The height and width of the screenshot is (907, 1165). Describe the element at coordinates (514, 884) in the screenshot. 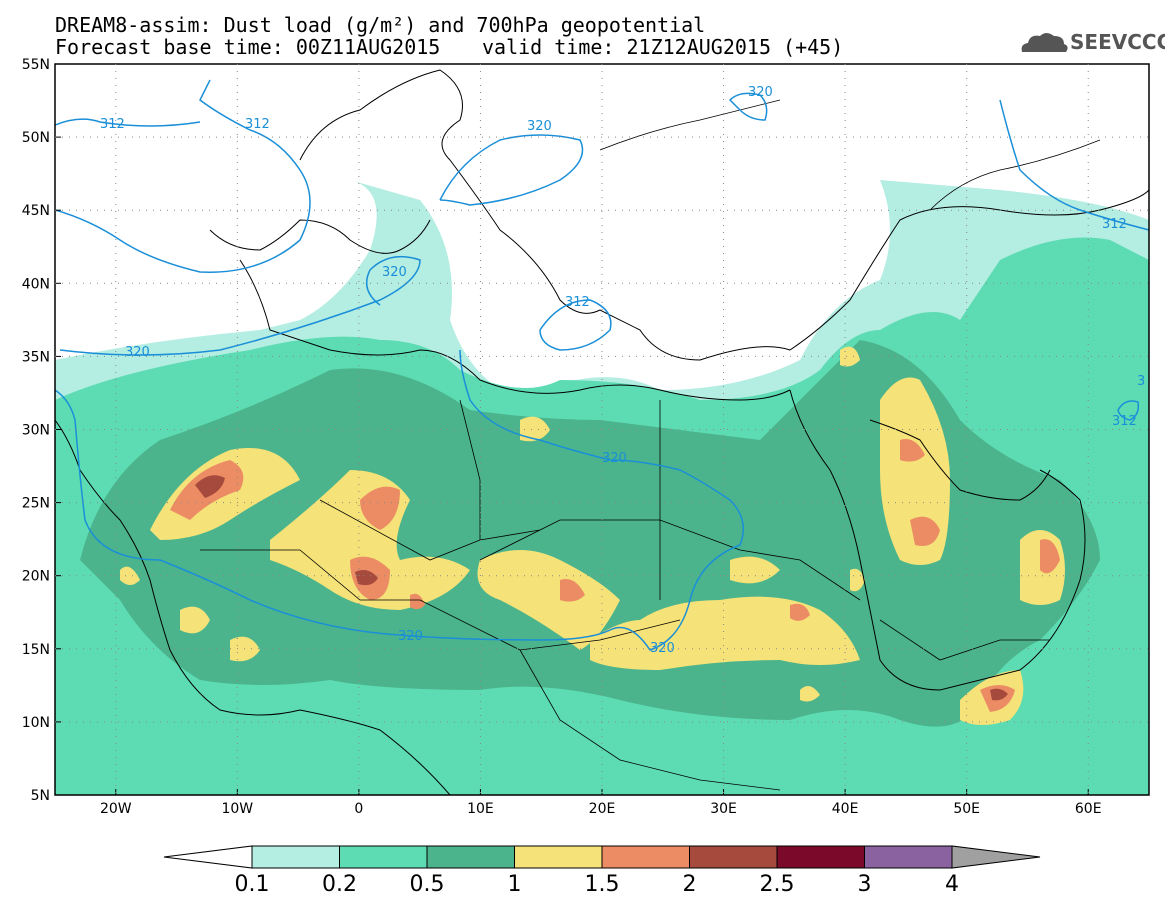

I see `colorbar-label: 1` at that location.